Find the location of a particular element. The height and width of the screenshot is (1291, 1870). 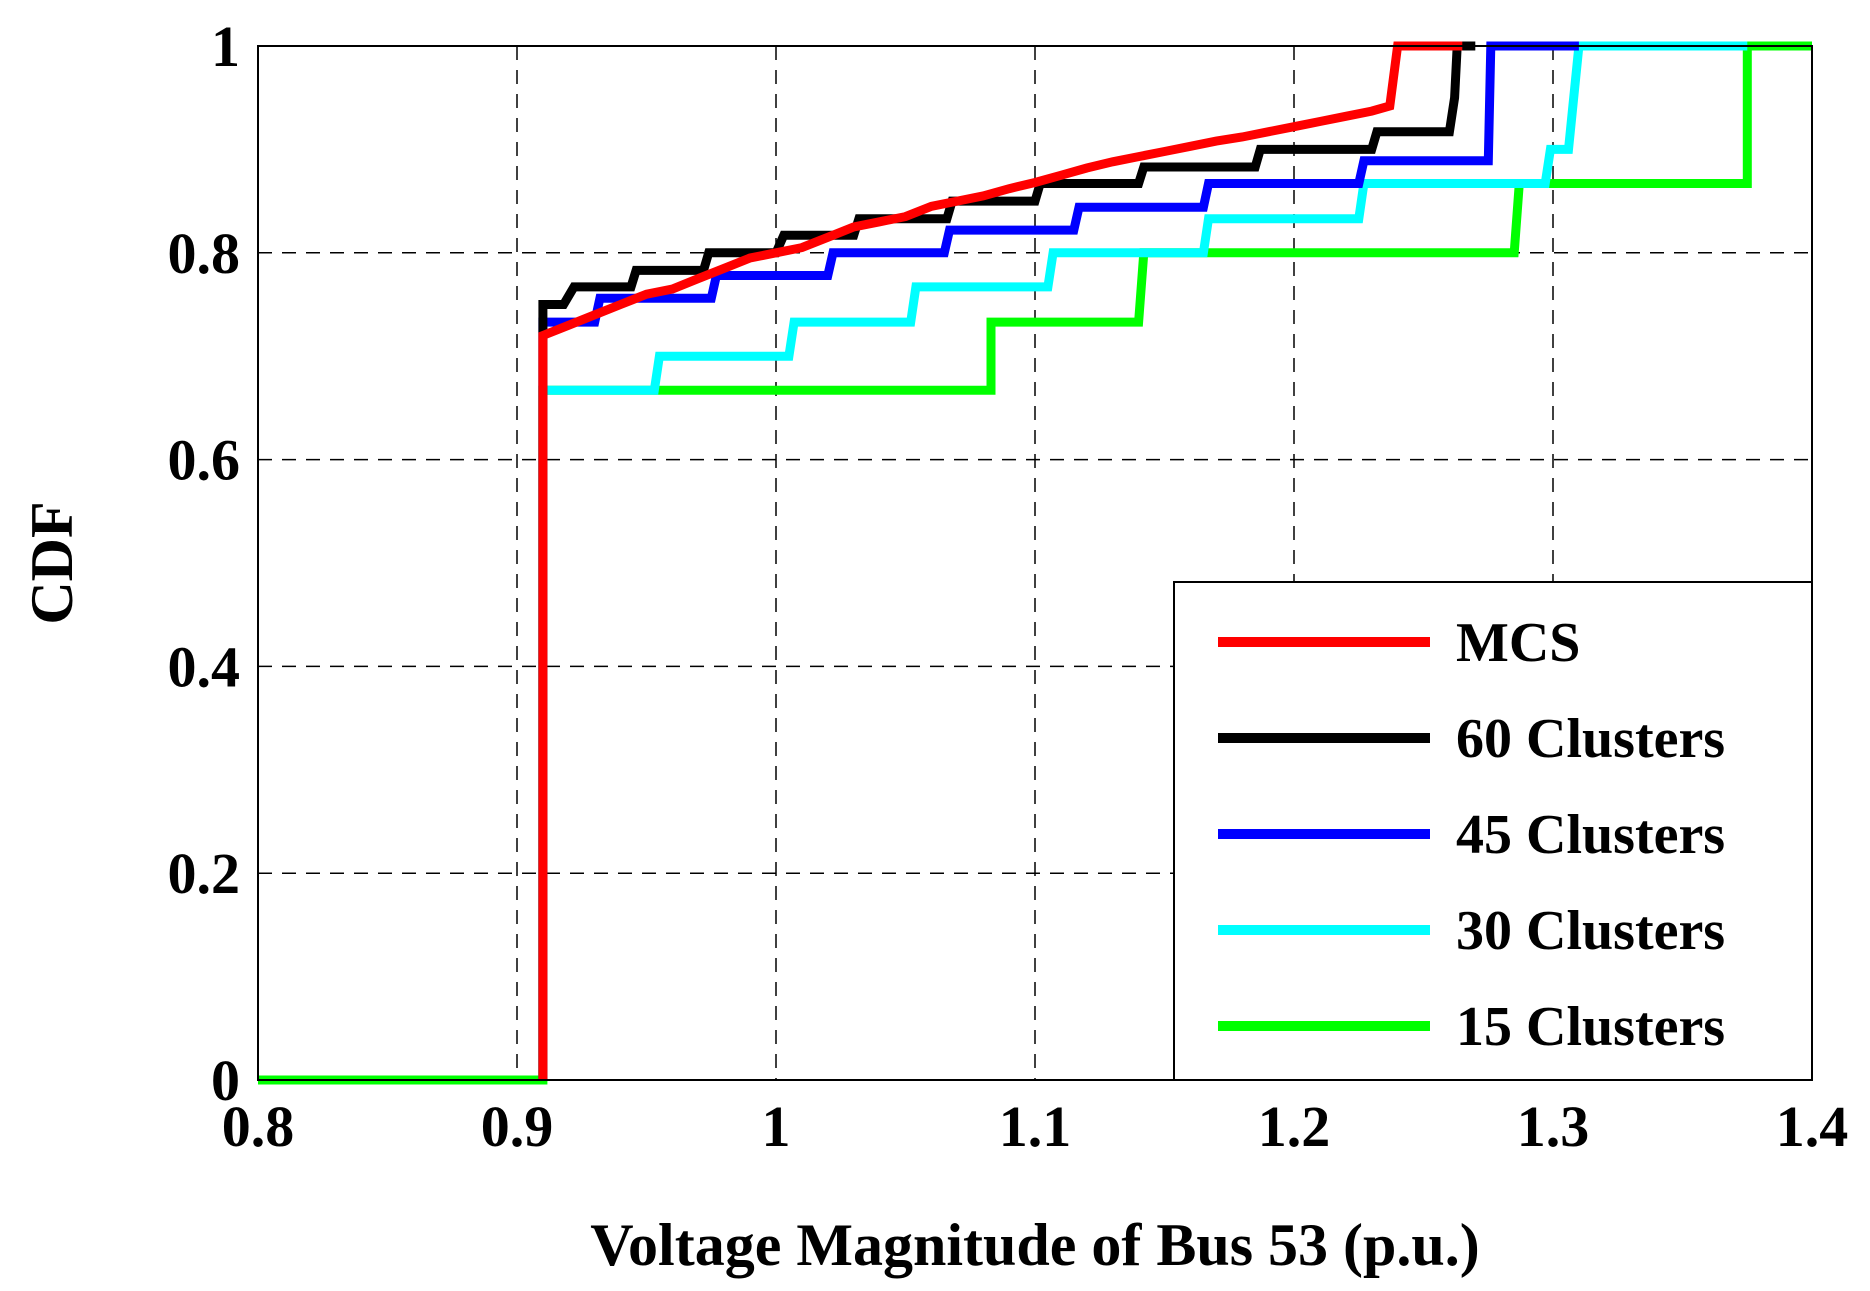

y-tick-label: 0.6 is located at coordinates (204, 460).